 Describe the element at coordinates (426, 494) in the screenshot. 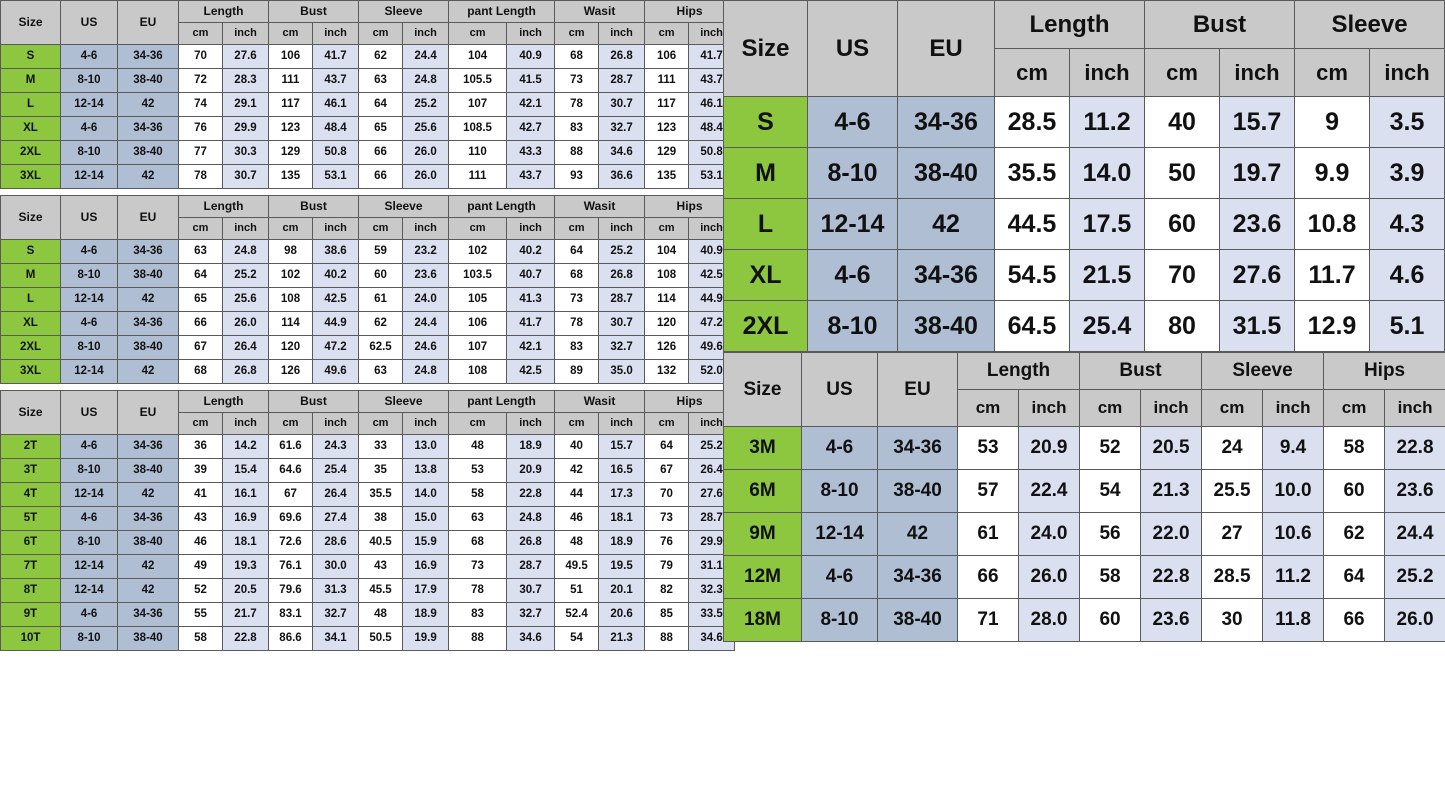

I see `cell-measurement-inch: 14.0` at that location.